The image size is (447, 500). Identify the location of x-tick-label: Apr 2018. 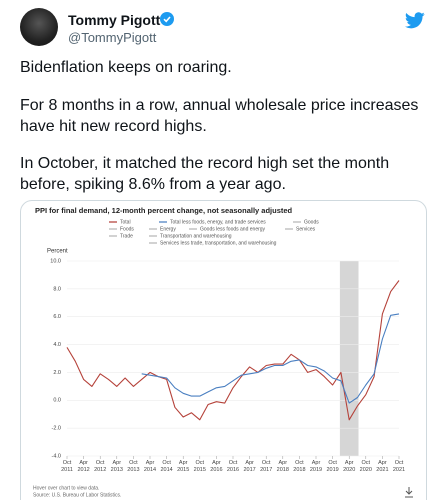
(282, 466).